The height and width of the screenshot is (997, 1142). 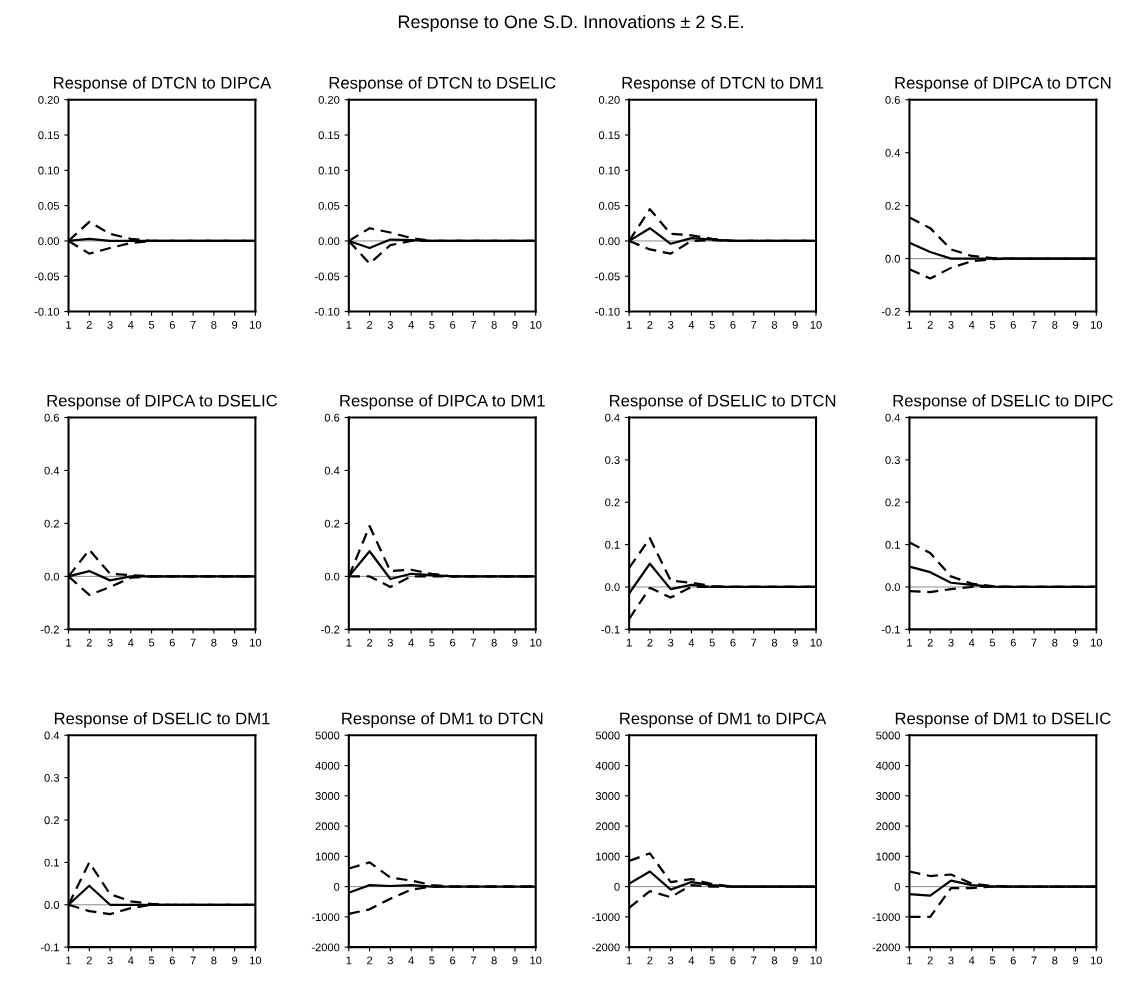 What do you see at coordinates (49, 170) in the screenshot?
I see `y-tick-label: 0.10` at bounding box center [49, 170].